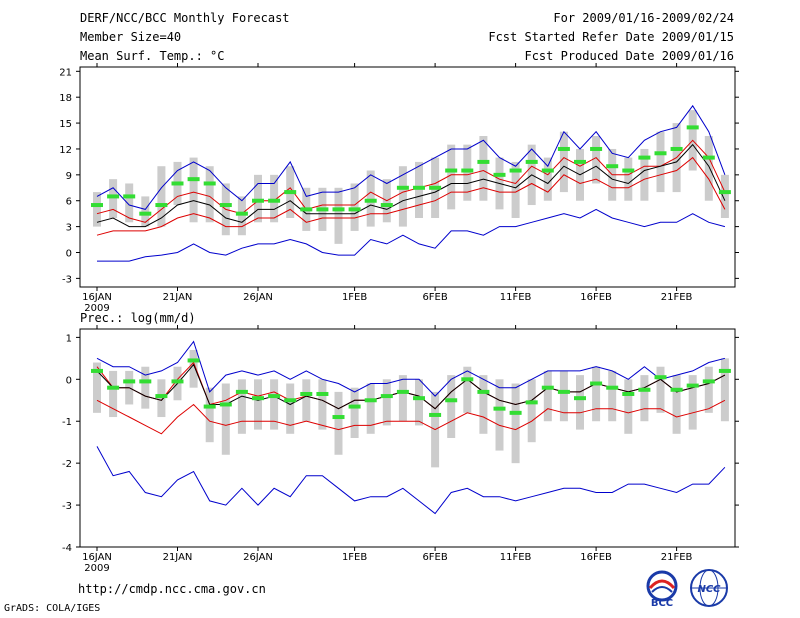 The height and width of the screenshot is (618, 800). What do you see at coordinates (97, 297) in the screenshot?
I see `x-tick-label: 16JAN` at bounding box center [97, 297].